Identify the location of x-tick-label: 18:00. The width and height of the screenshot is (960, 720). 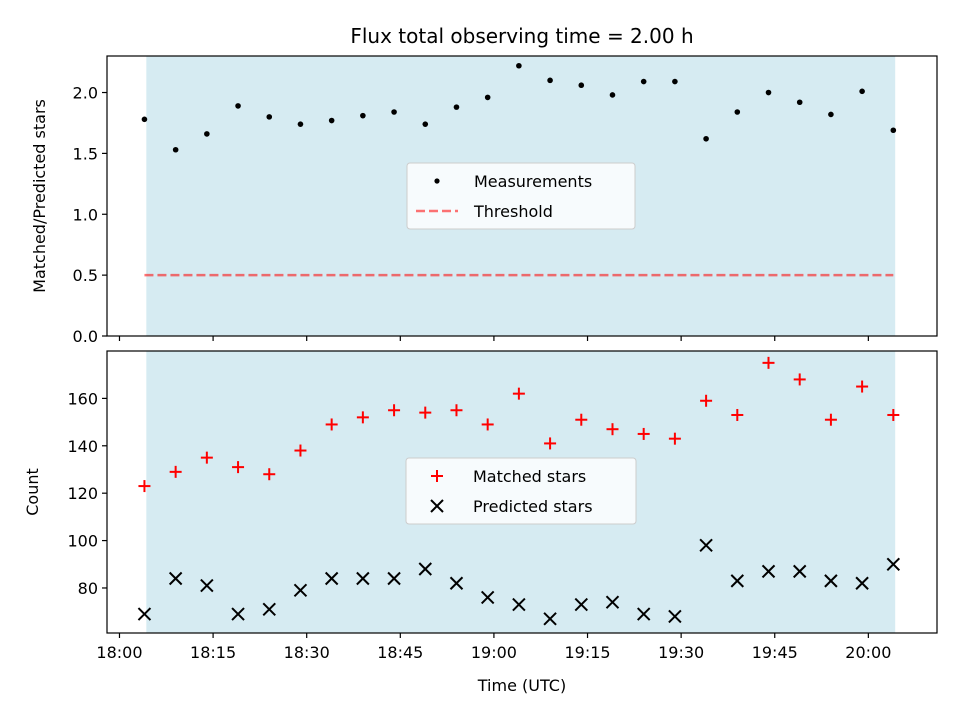
(119, 652).